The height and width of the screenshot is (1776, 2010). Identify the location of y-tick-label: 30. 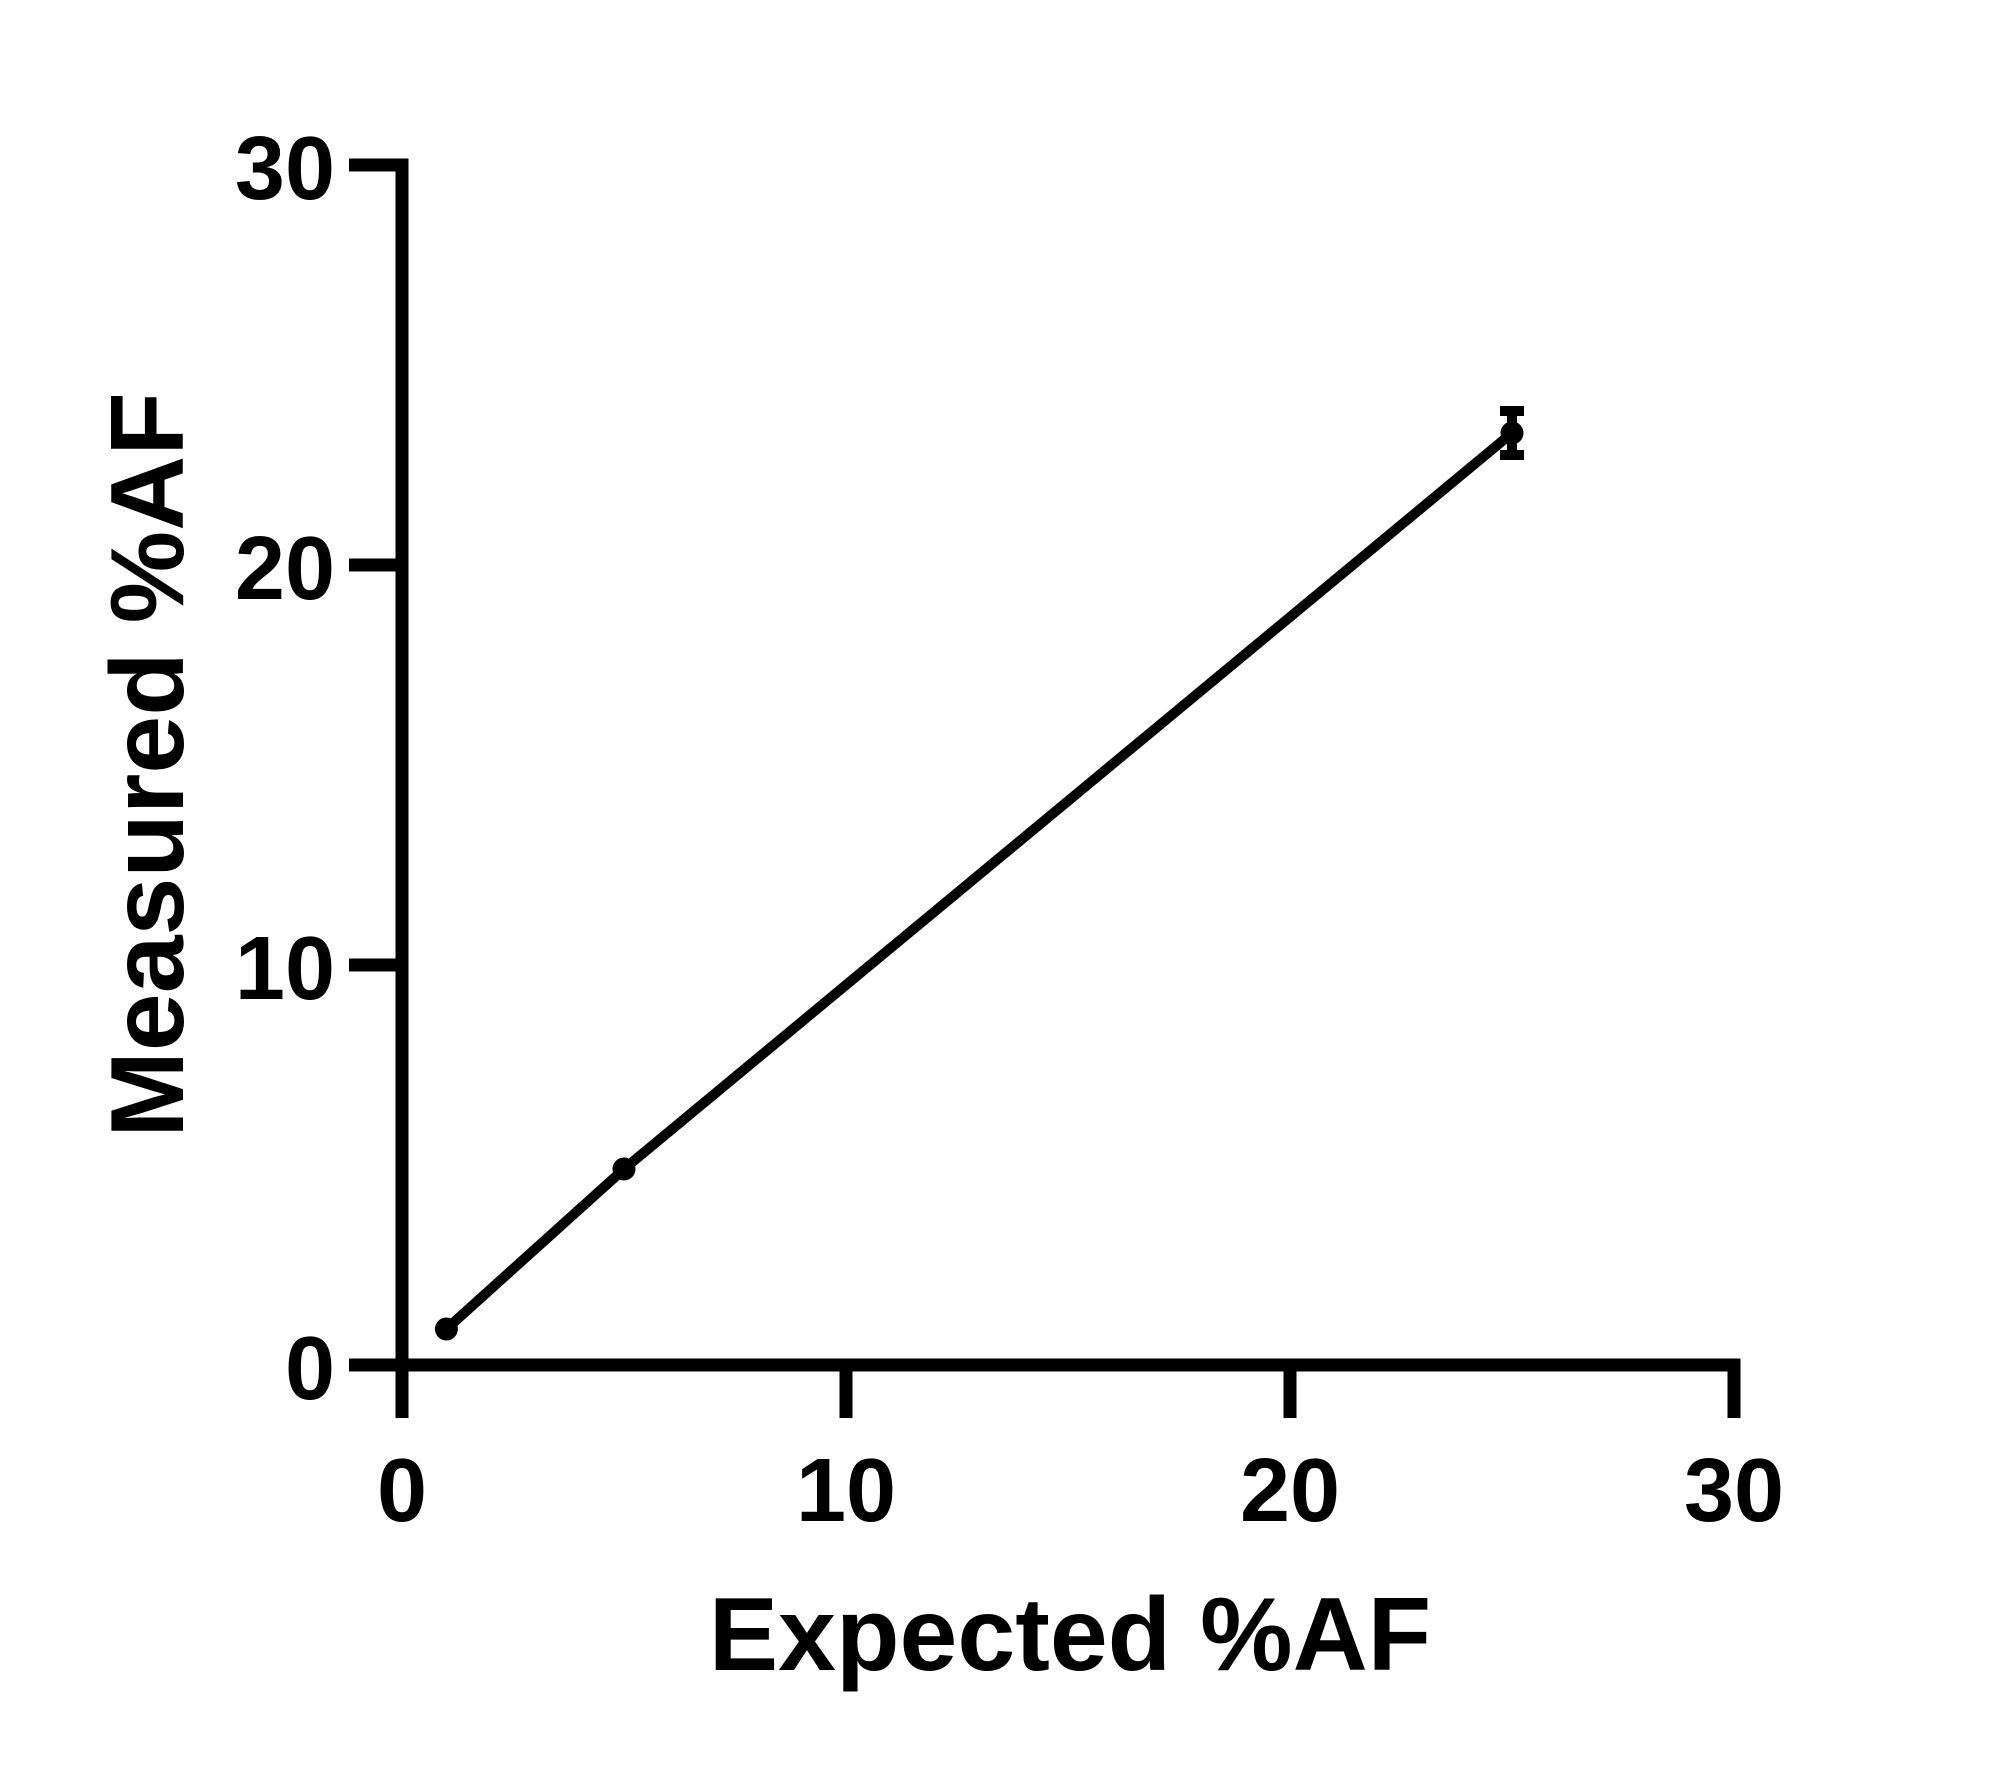
(285, 169).